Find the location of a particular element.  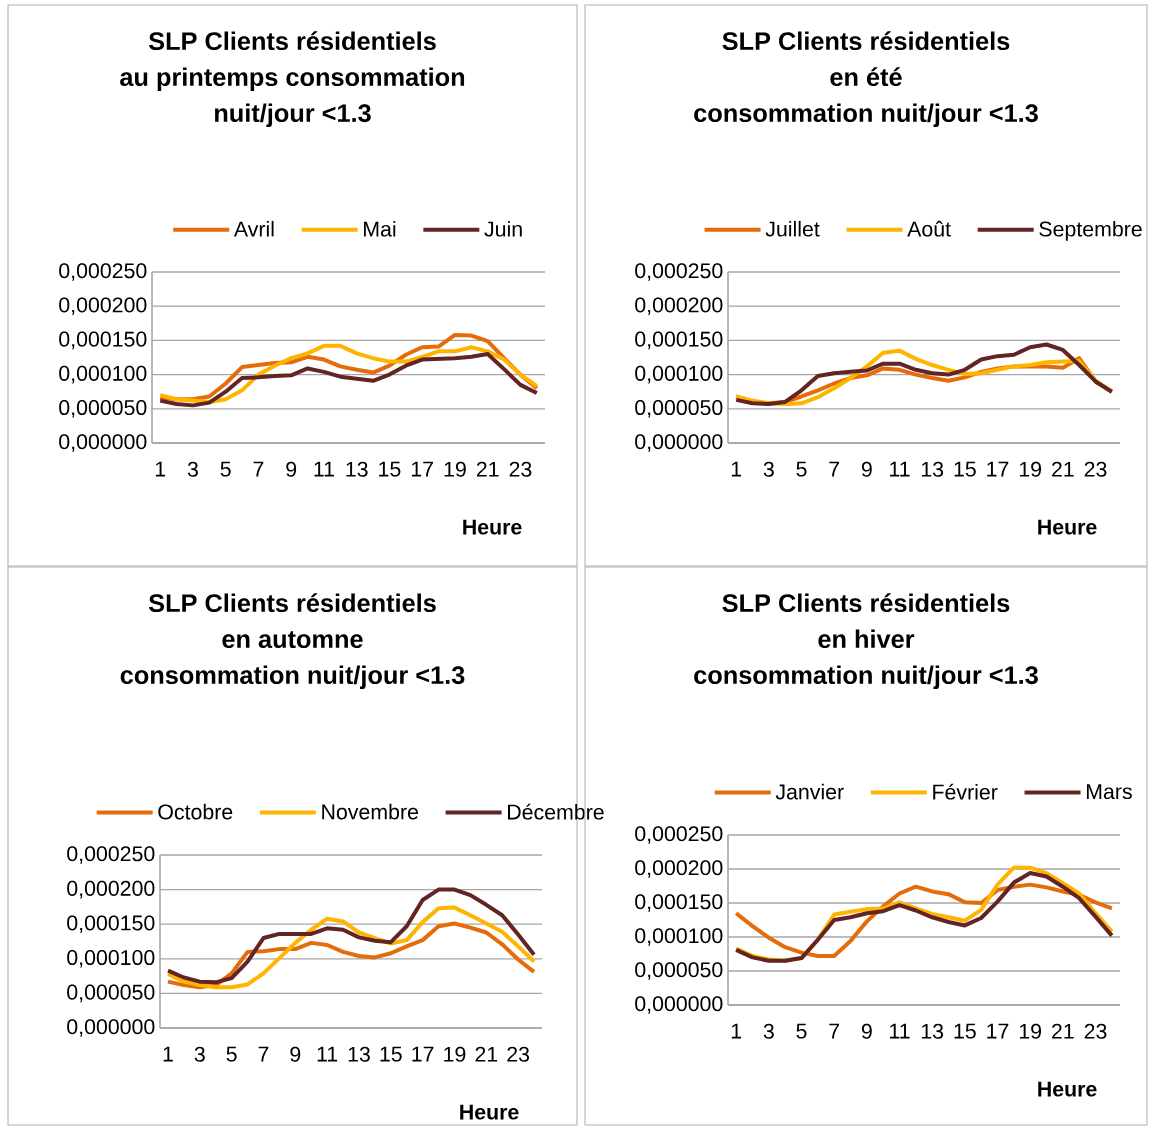

chart-title: SLP Clients résidentiels en hiver consommation nuit/jour <1.3 is located at coordinates (866, 641).